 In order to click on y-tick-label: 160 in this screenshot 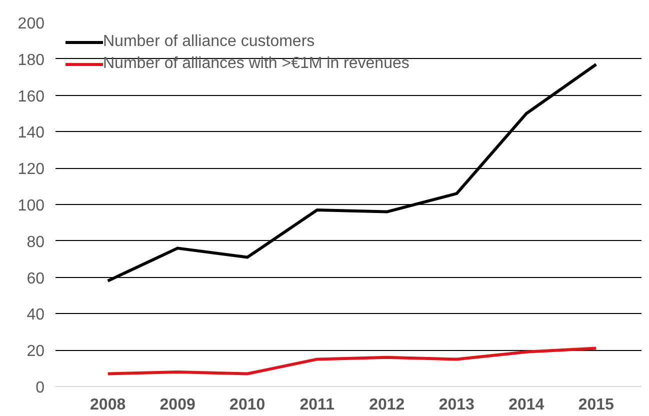, I will do `click(31, 97)`.